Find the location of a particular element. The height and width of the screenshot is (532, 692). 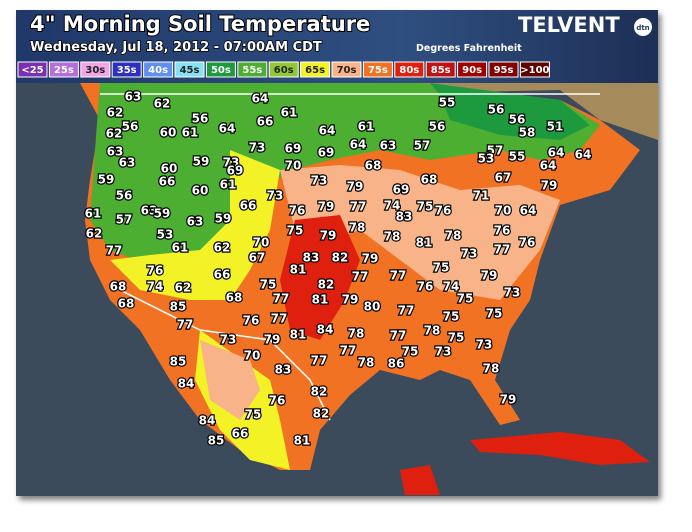

legend-label: 95s is located at coordinates (504, 70).